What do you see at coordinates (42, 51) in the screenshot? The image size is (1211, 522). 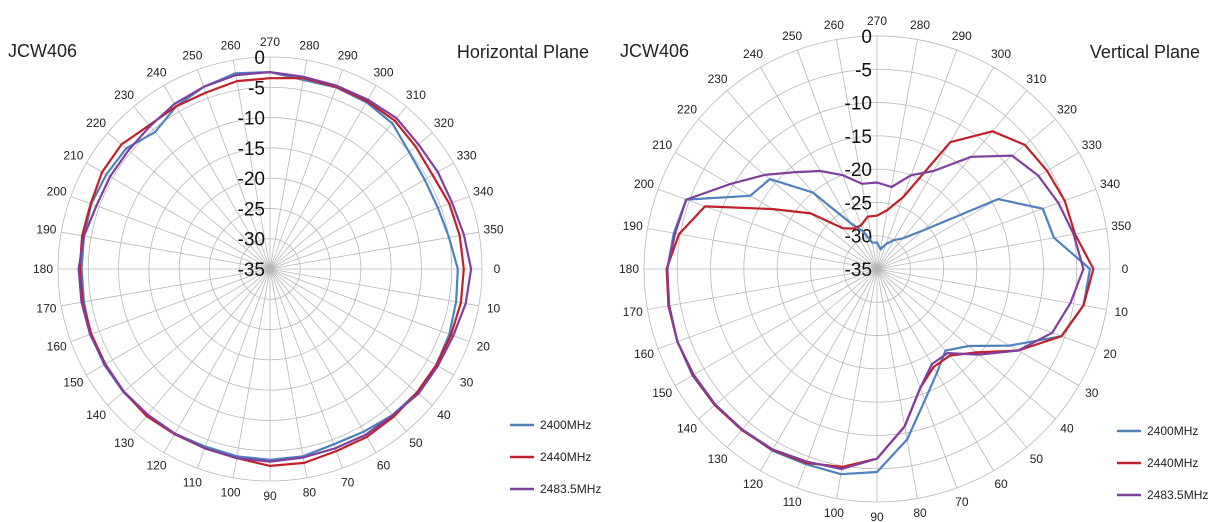 I see `model-label: JCW406` at bounding box center [42, 51].